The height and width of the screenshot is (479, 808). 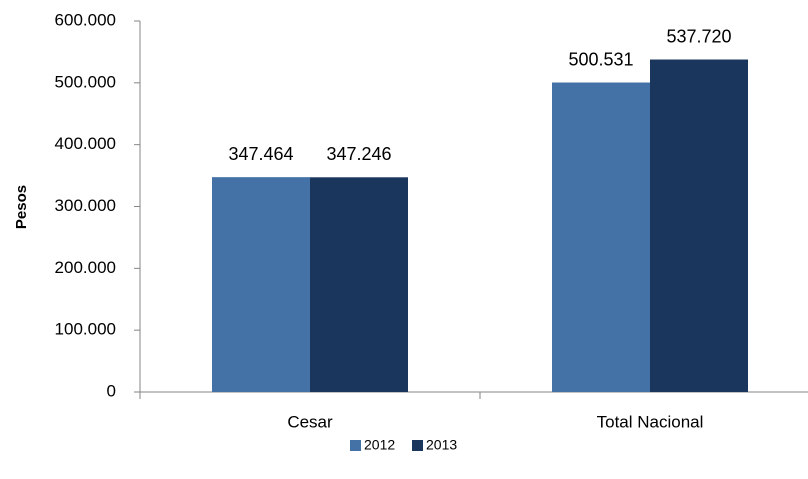 I want to click on y-tick-label: 100.000, so click(x=85, y=329).